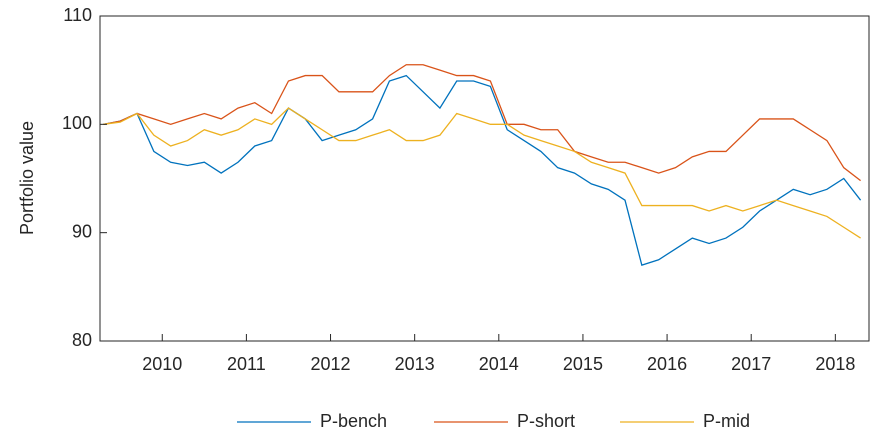  I want to click on x-tick-label: 2010, so click(162, 364).